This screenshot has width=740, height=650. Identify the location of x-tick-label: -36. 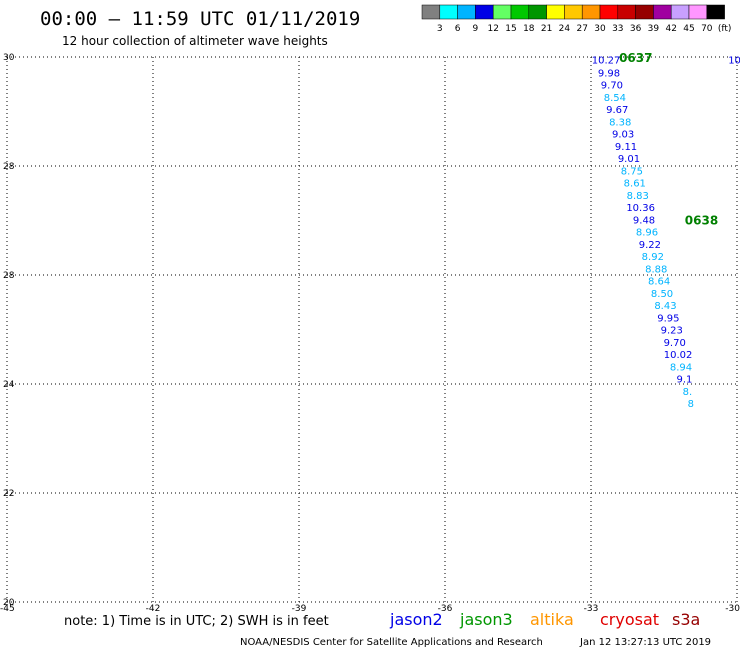
(445, 609).